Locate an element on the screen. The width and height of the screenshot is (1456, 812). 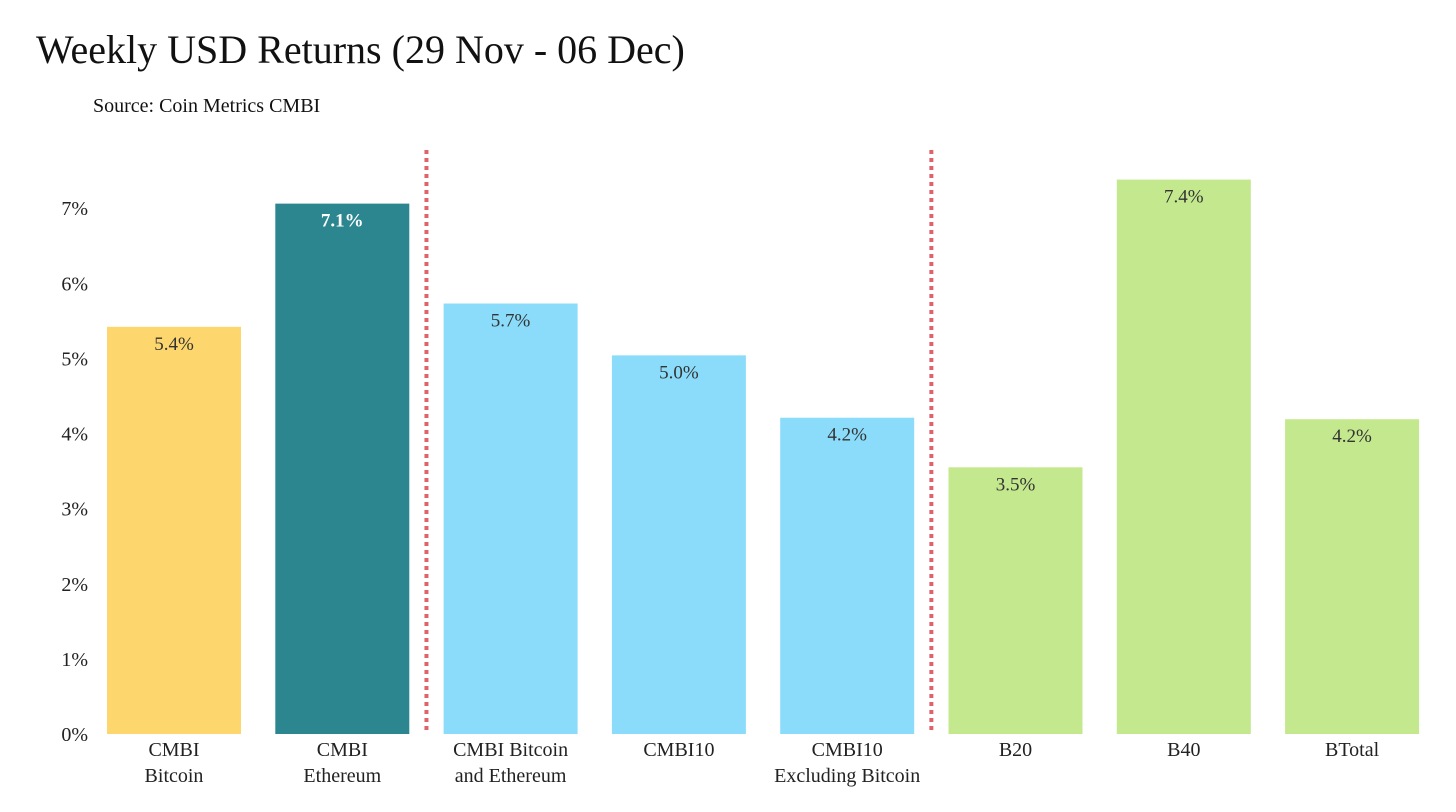
y-tick-label: 4% is located at coordinates (74, 435).